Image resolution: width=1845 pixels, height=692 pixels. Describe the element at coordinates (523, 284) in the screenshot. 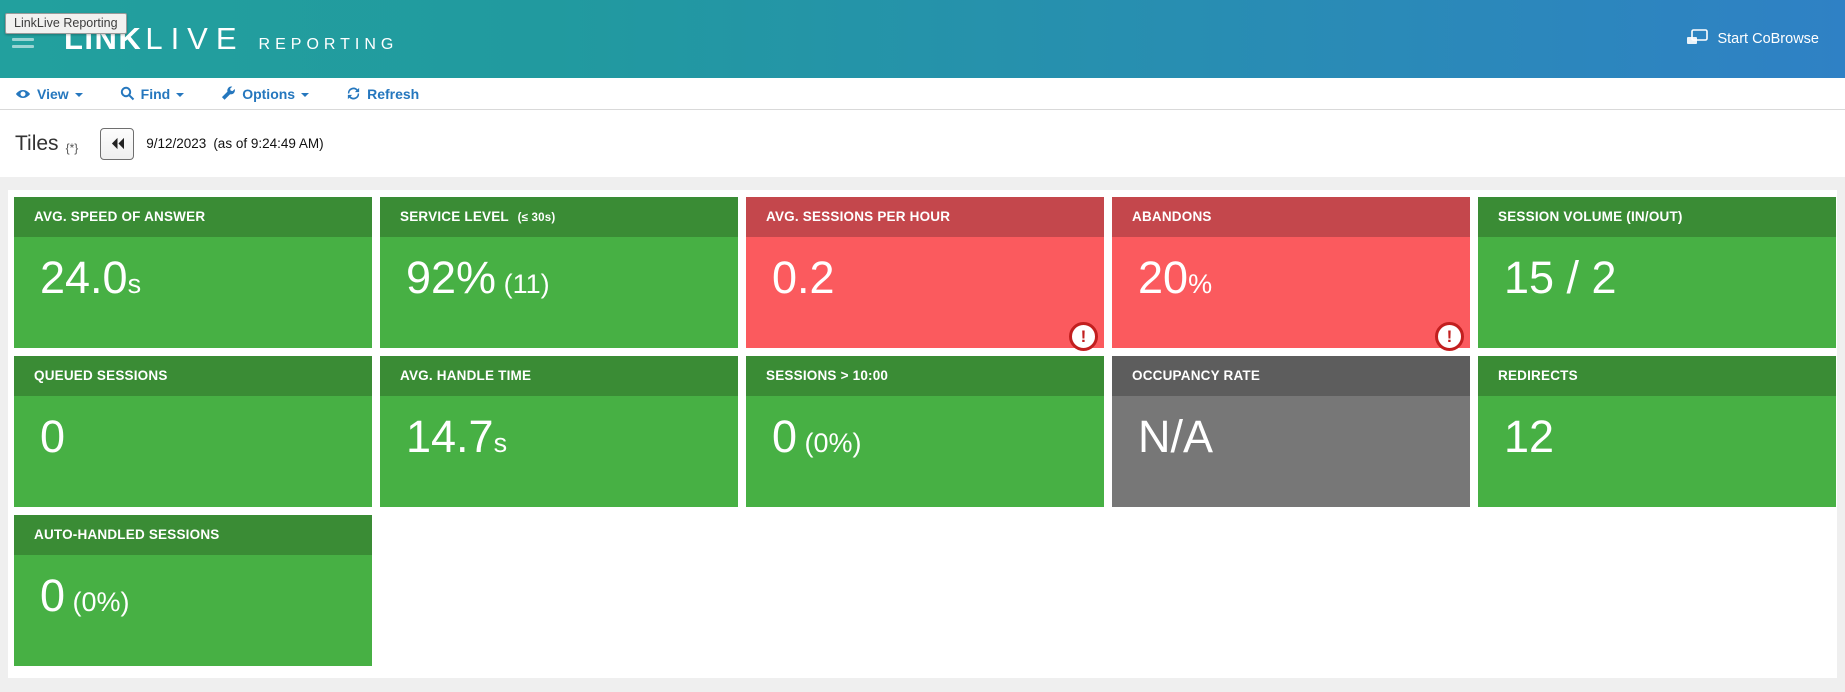

I see `tile-value-sub: (11)` at that location.